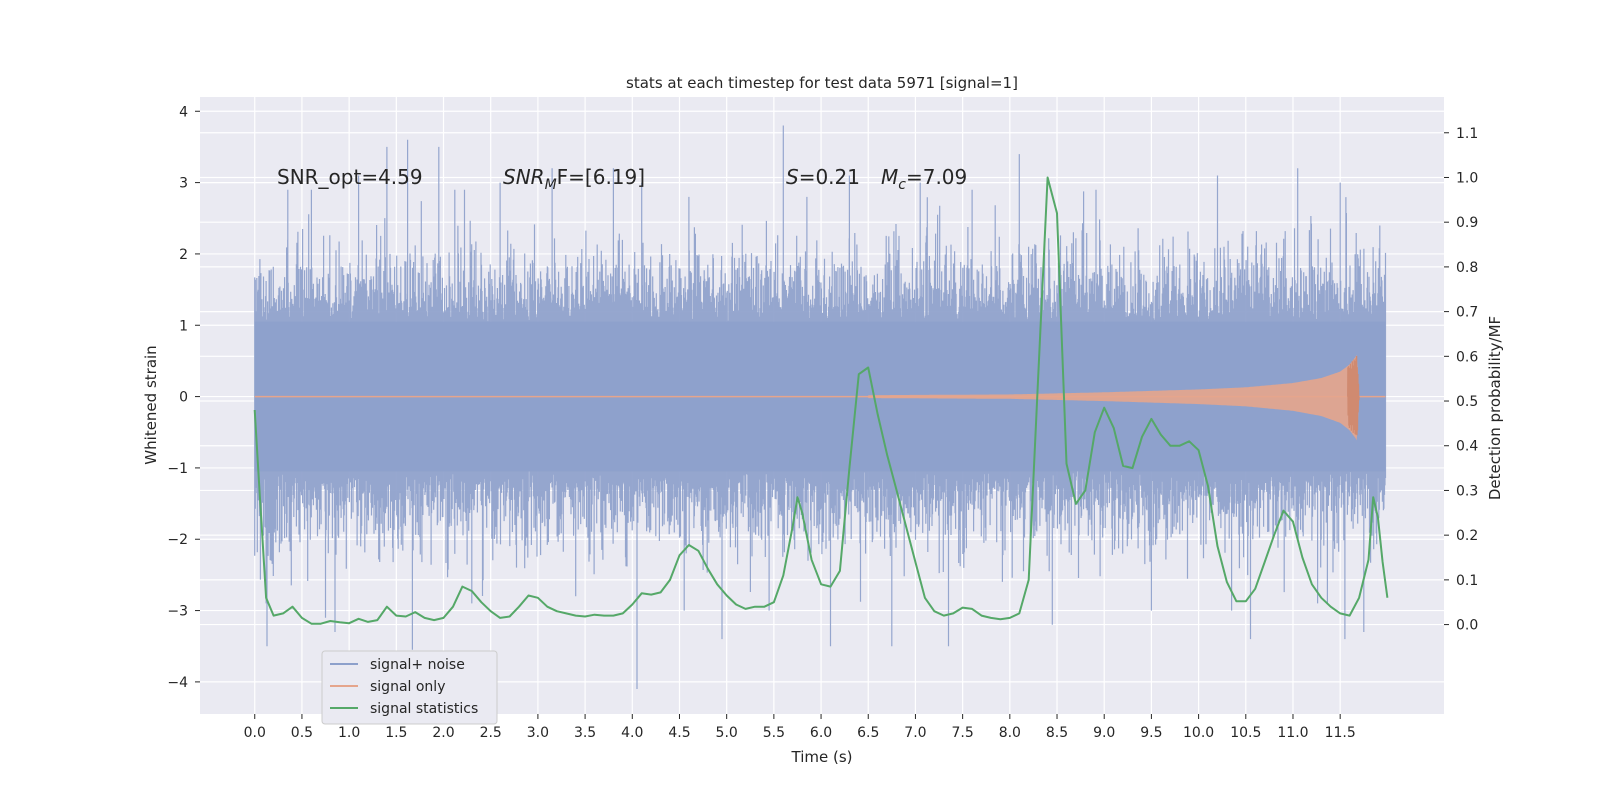  What do you see at coordinates (1057, 733) in the screenshot?
I see `x-tick-label: 8.5` at bounding box center [1057, 733].